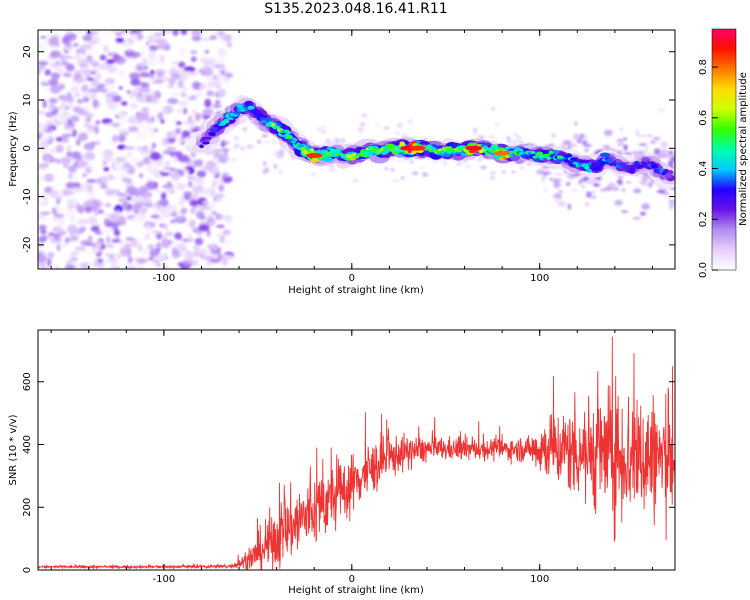  I want to click on spectrogram-signal-track, so click(431, 141).